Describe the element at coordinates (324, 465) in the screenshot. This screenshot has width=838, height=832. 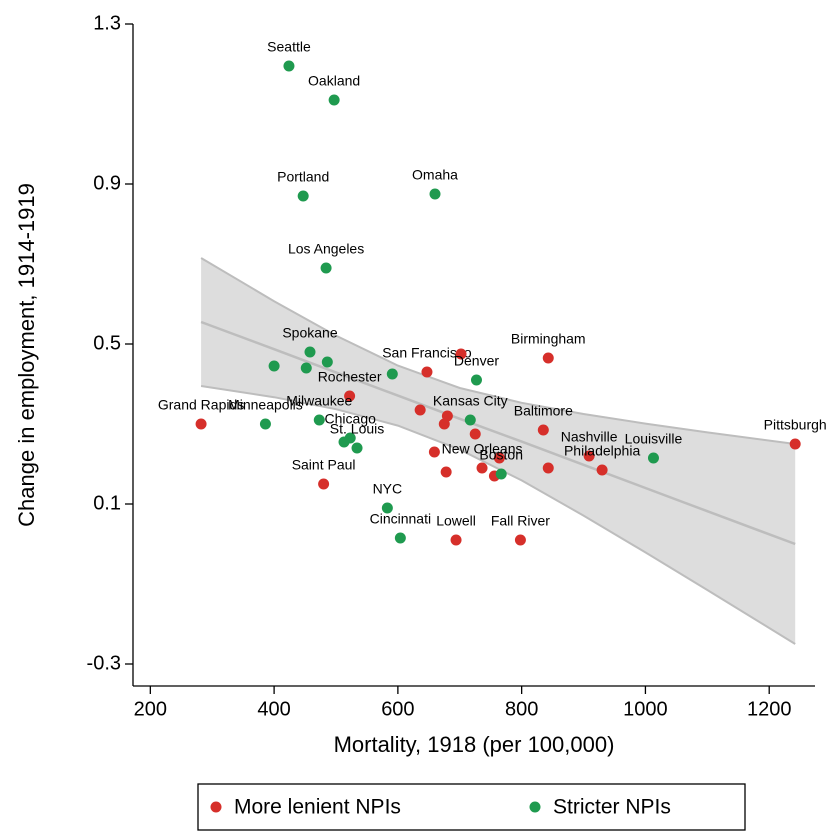
I see `point-label: Saint Paul` at that location.